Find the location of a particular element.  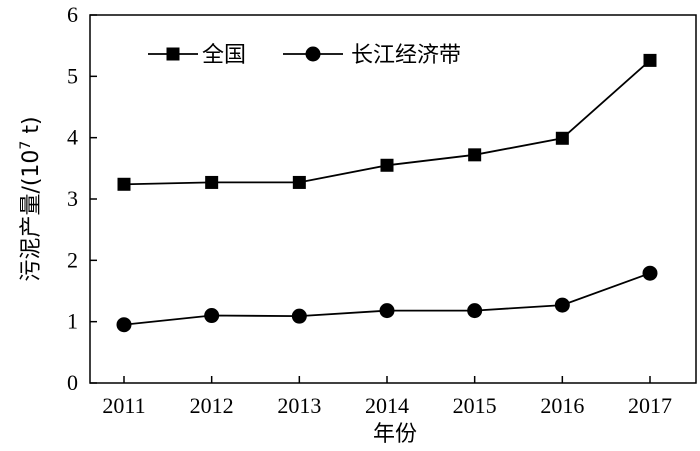

x-tick-label-2011: 2011 is located at coordinates (123, 405).